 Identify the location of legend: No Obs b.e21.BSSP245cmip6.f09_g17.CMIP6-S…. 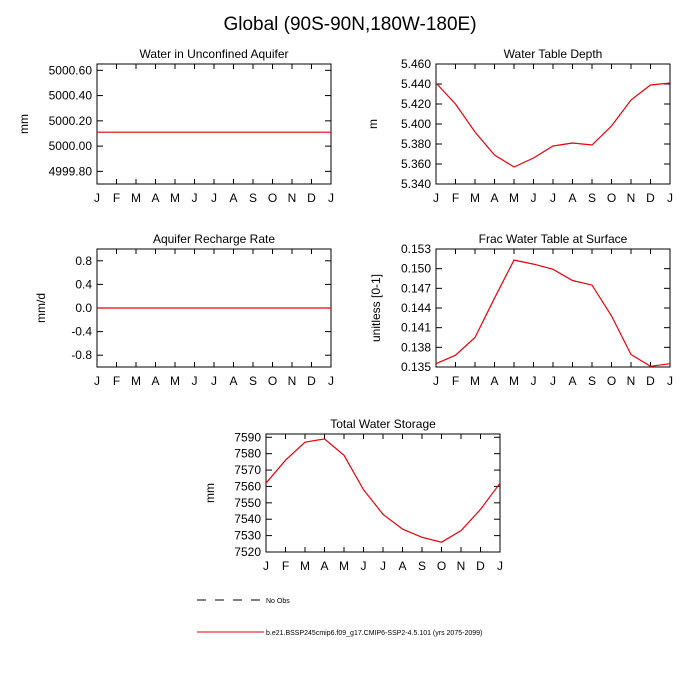
(339, 617).